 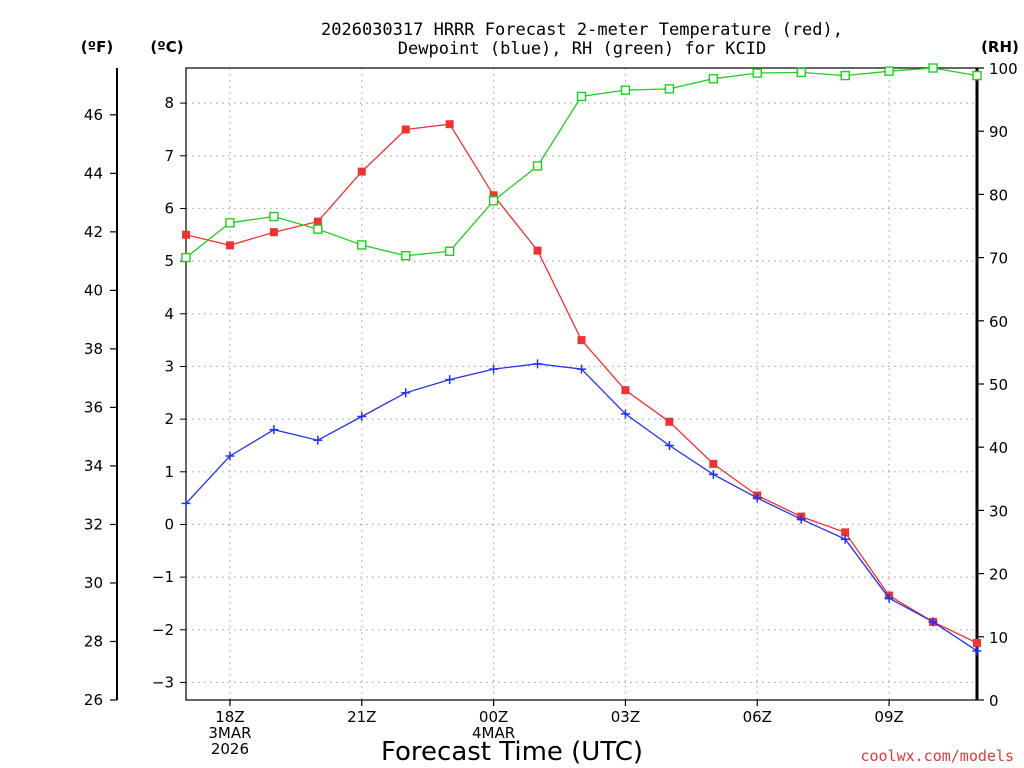 I want to click on fahrenheit-tick-label: 32, so click(x=93, y=524).